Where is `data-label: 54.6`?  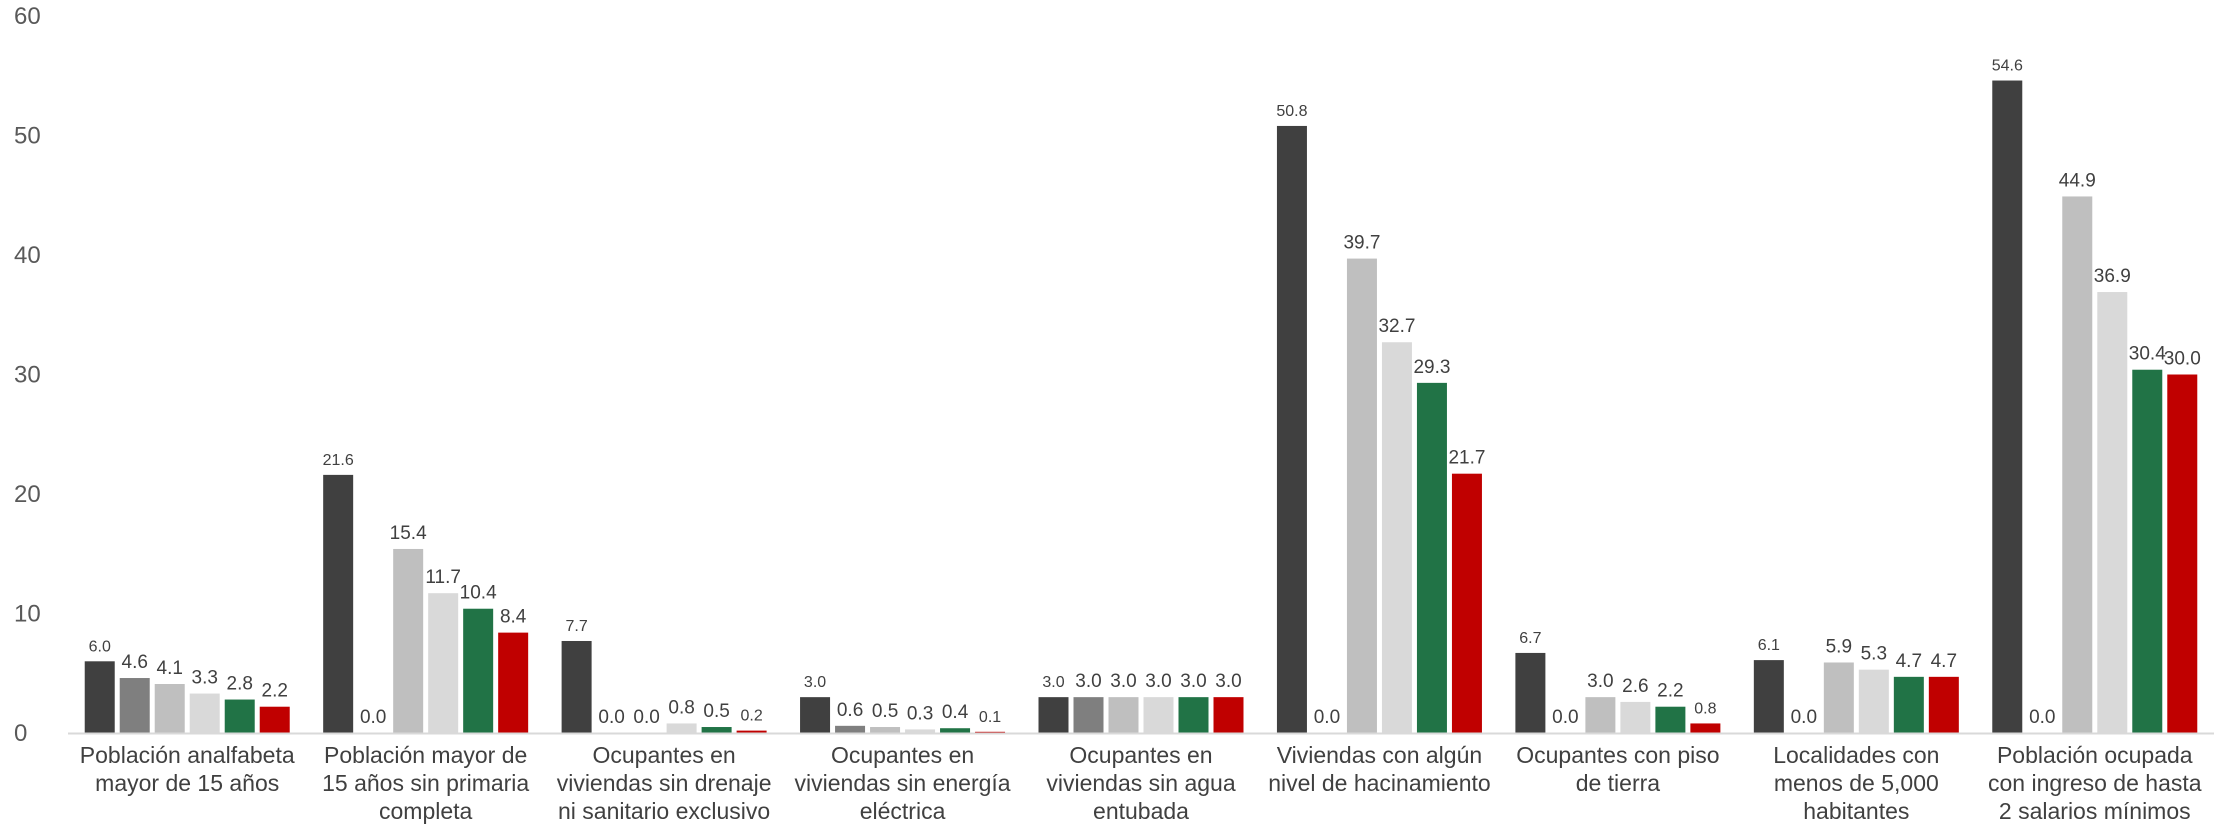
data-label: 54.6 is located at coordinates (2007, 66).